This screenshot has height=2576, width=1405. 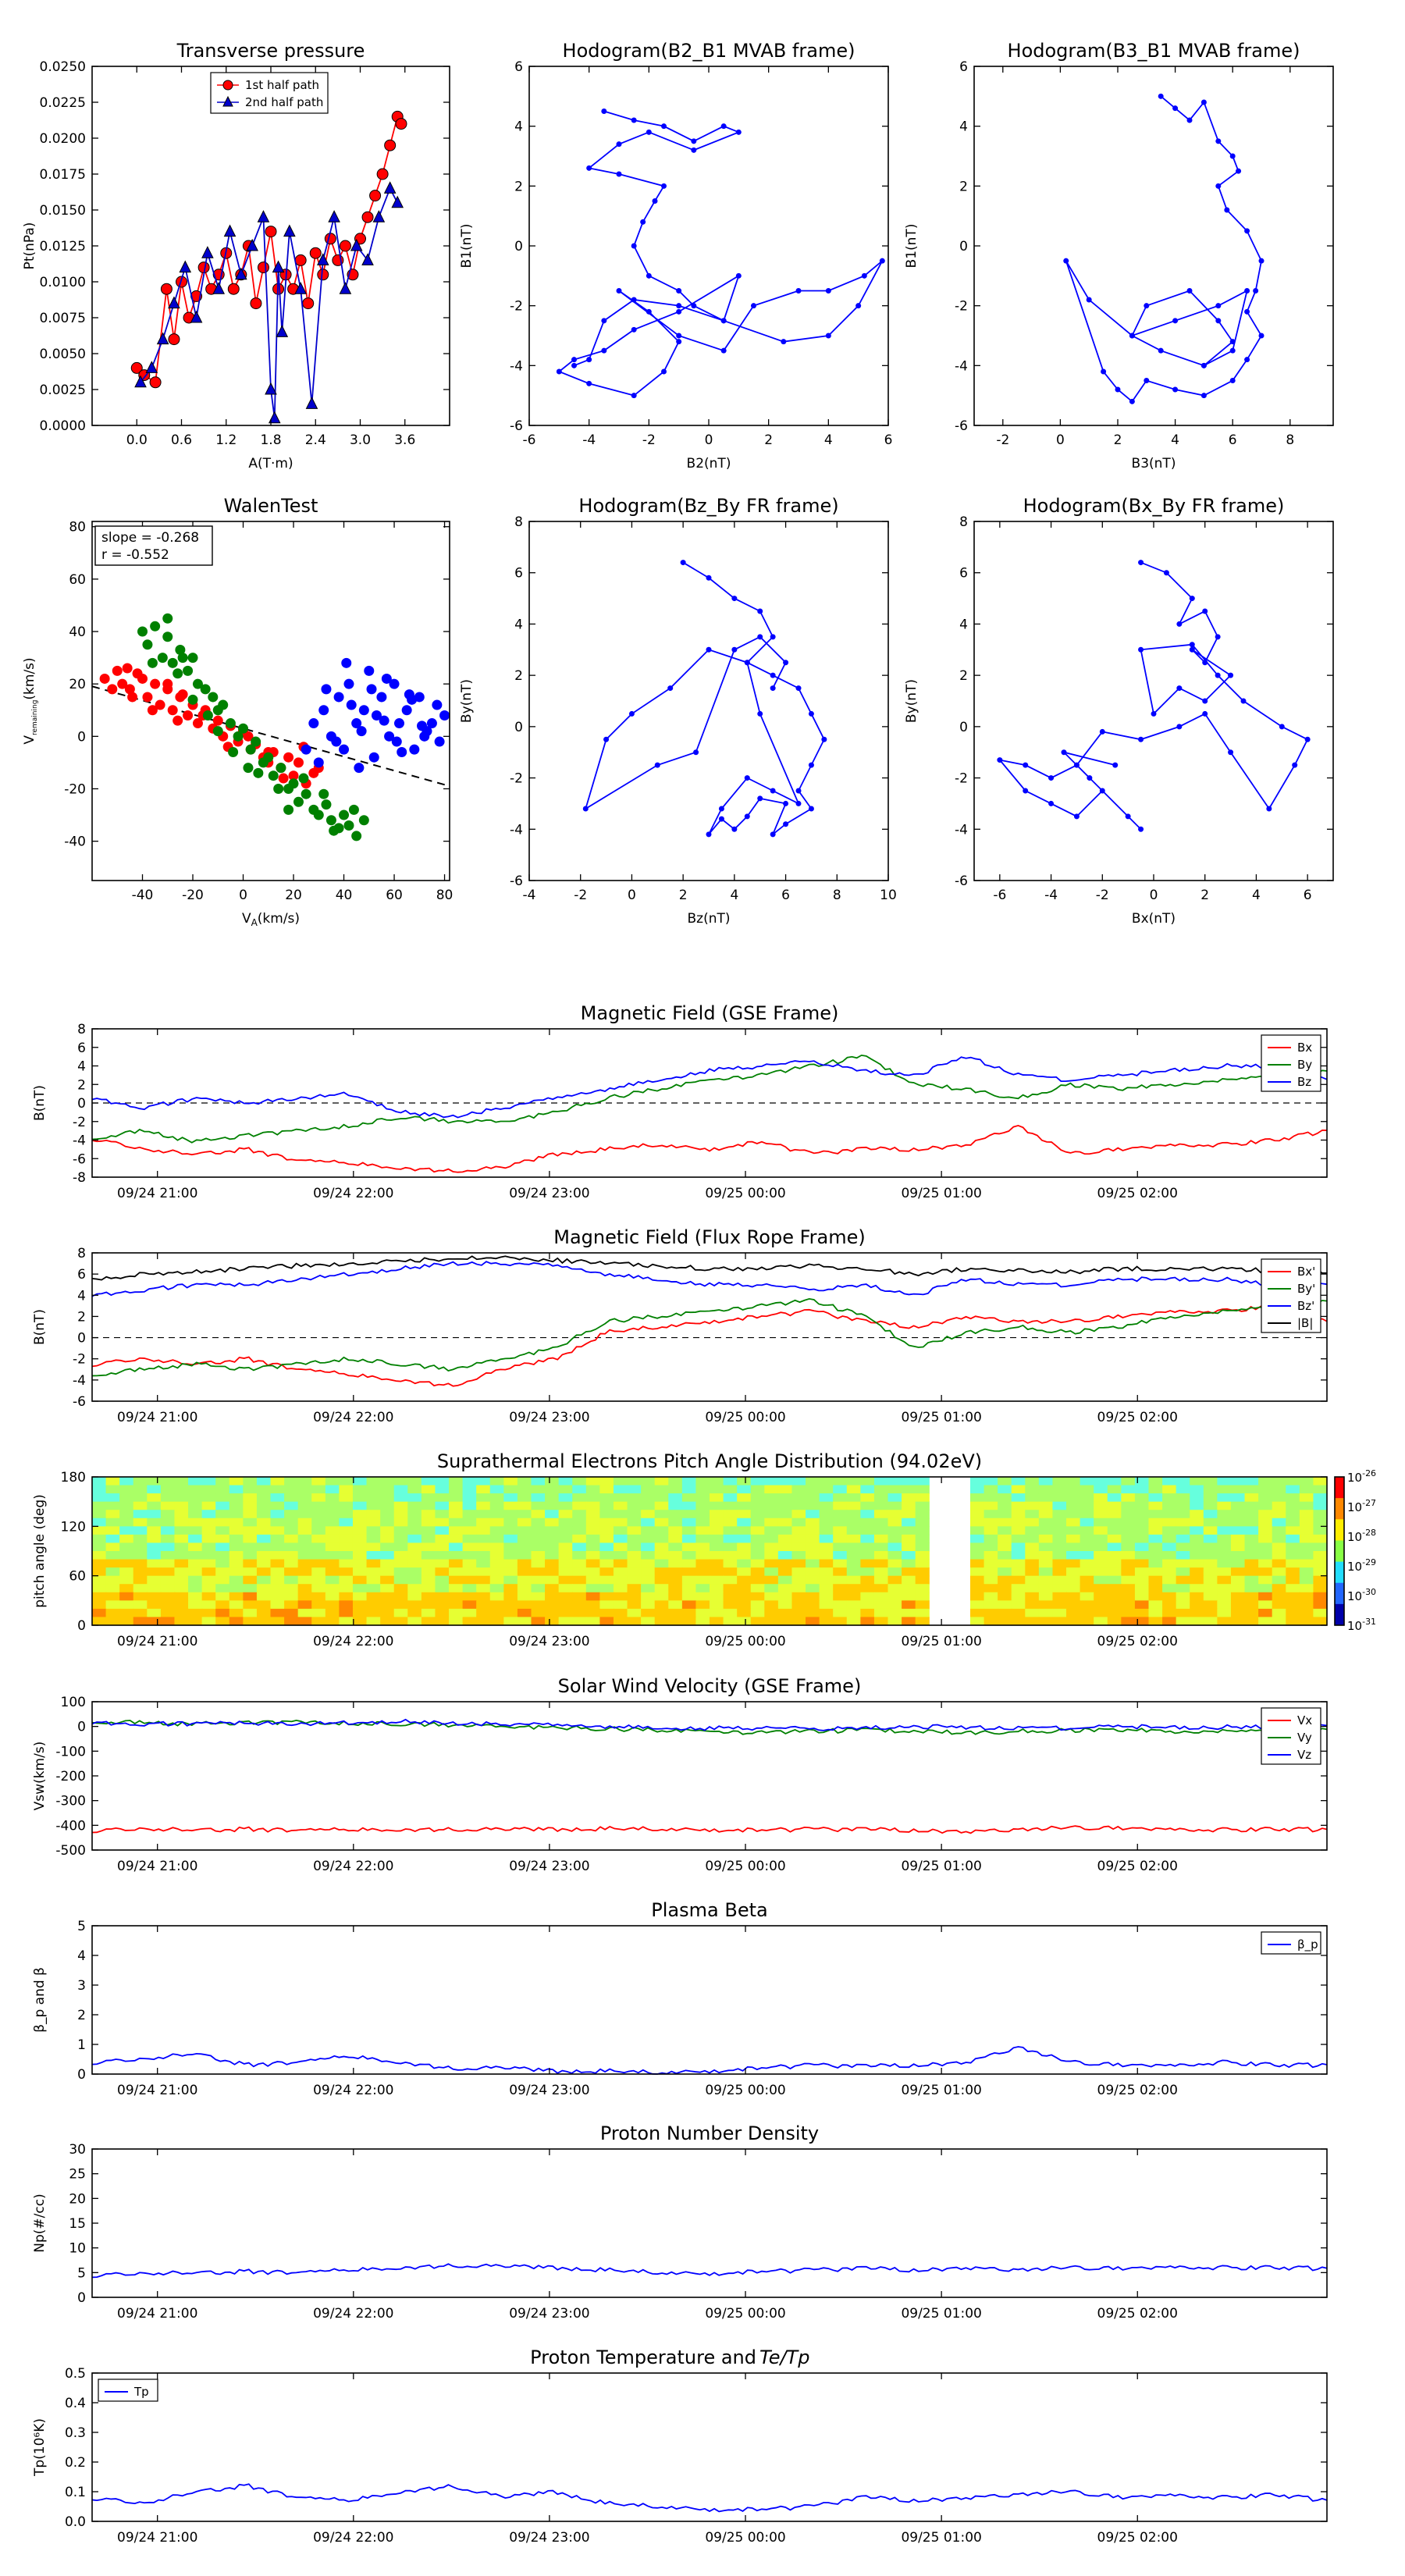 I want to click on colorbar-segment, so click(x=1340, y=1593).